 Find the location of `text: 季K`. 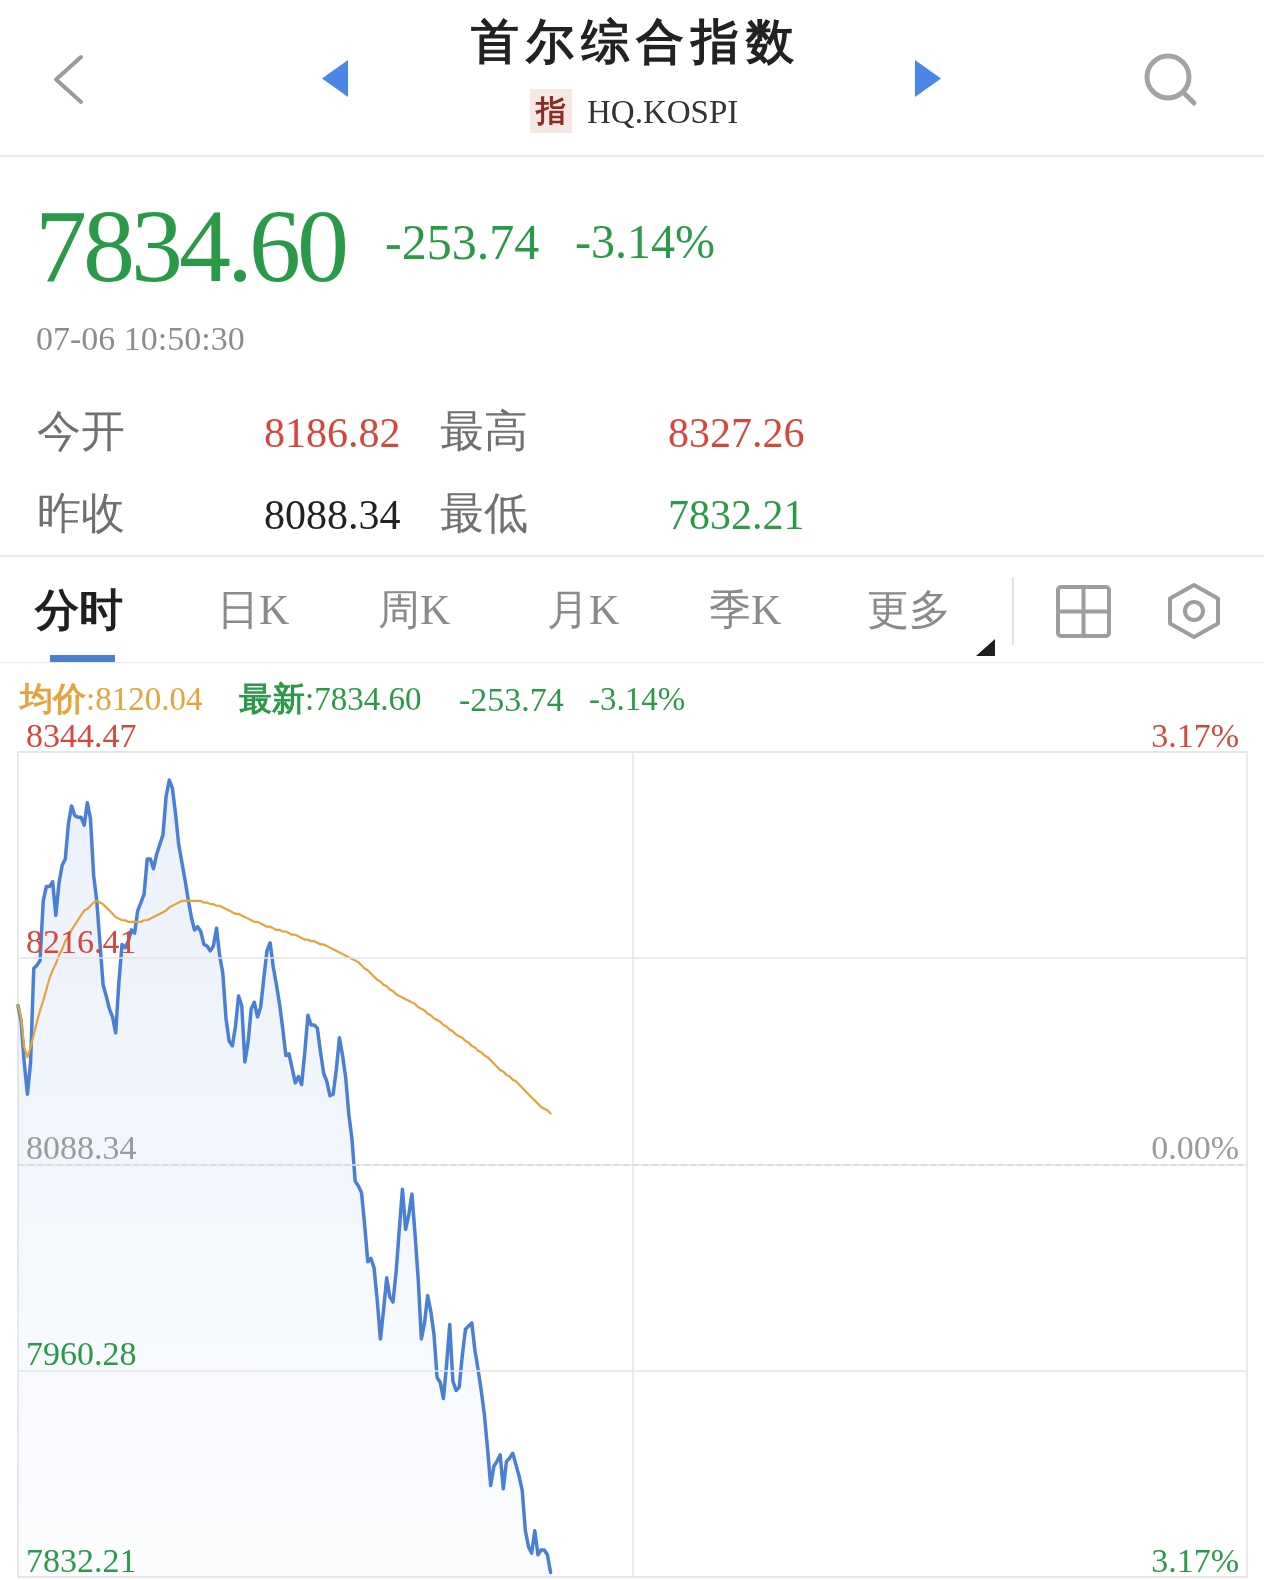

text: 季K is located at coordinates (745, 610).